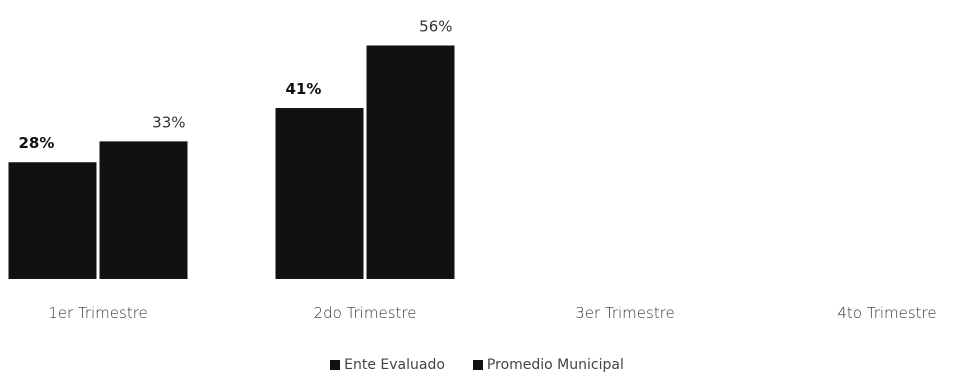  I want to click on legend-swatch-promedio-municipal, so click(477, 365).